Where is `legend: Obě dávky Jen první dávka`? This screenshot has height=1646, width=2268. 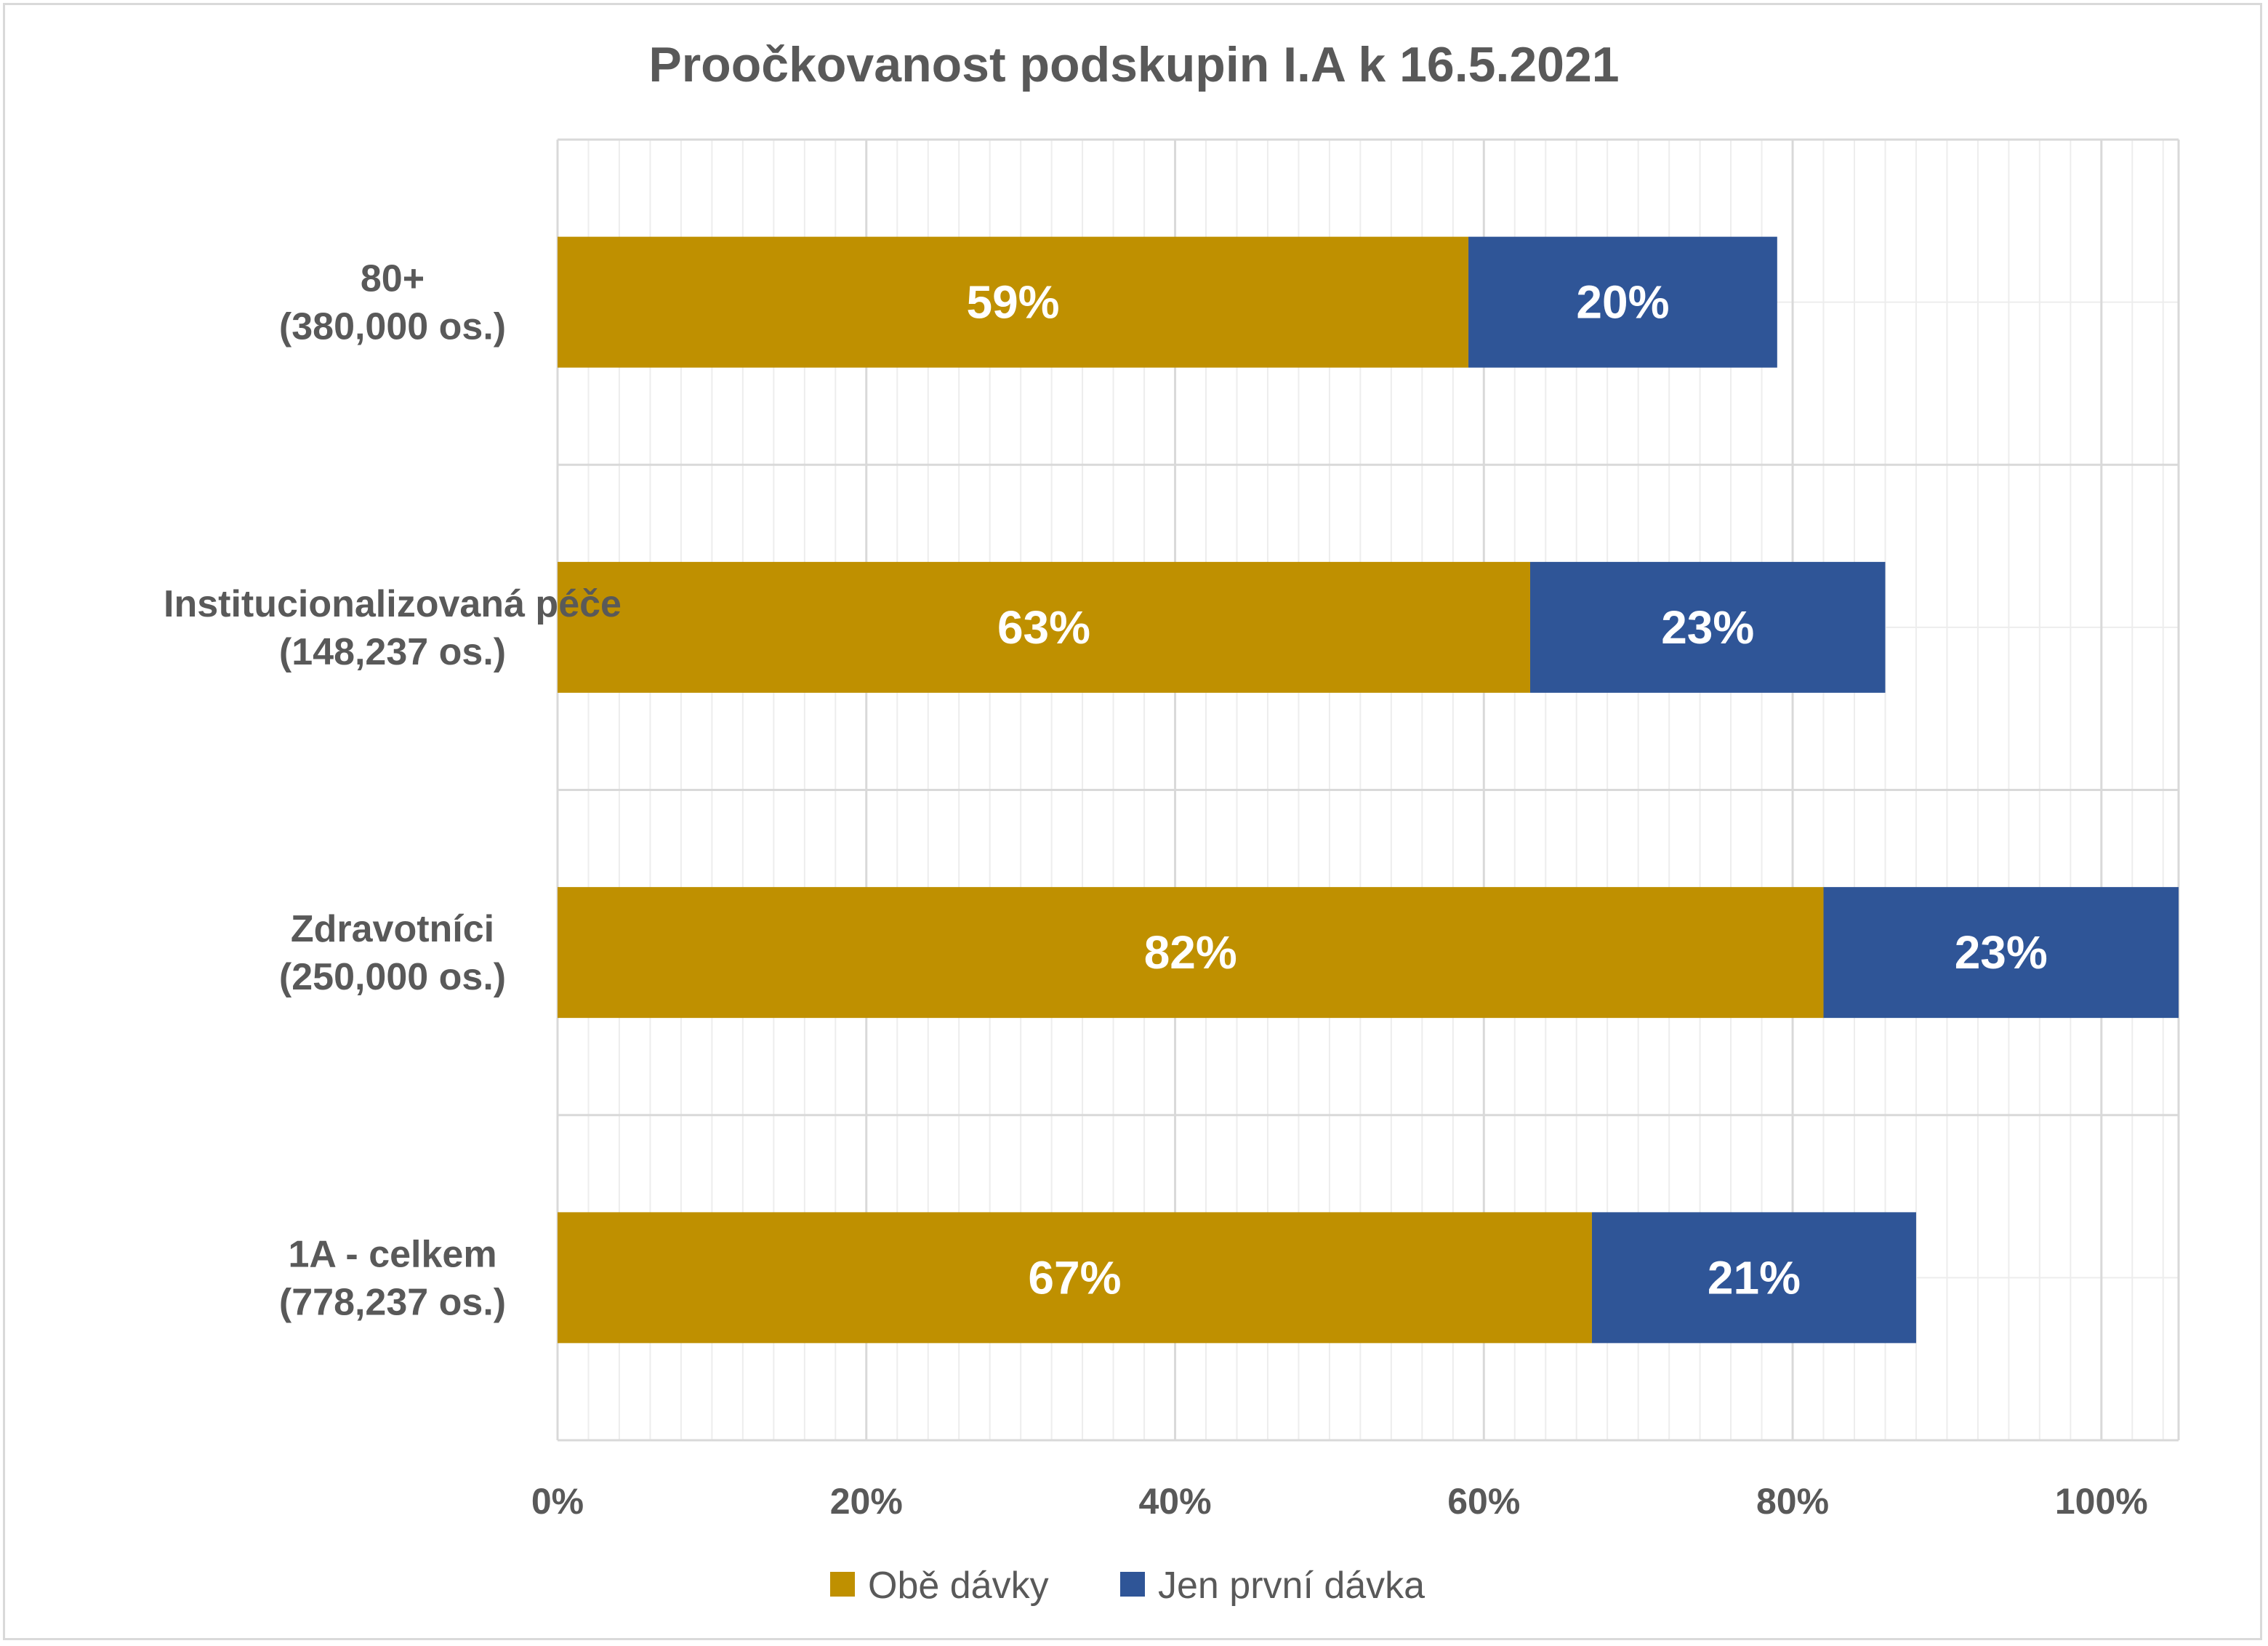 legend: Obě dávky Jen první dávka is located at coordinates (1127, 1586).